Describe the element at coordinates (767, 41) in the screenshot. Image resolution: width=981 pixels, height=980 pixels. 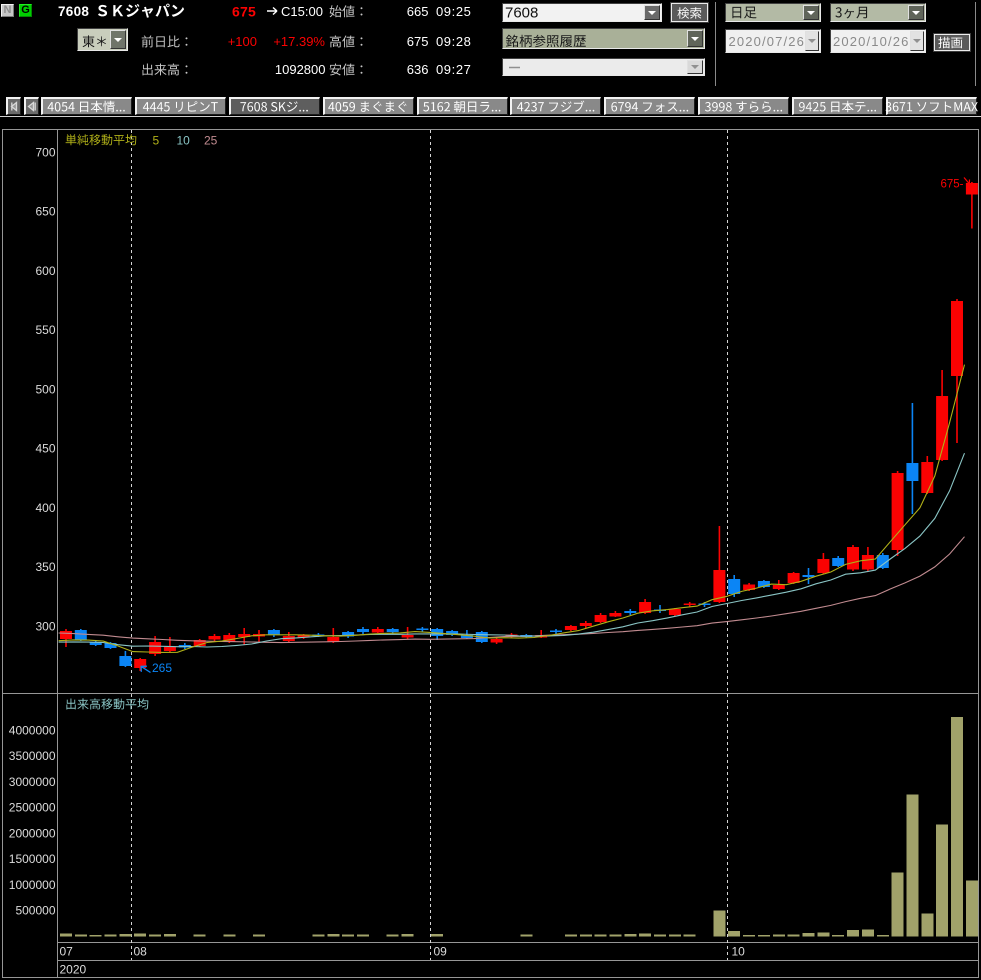
I see `svg-text: 2020/07/26` at that location.